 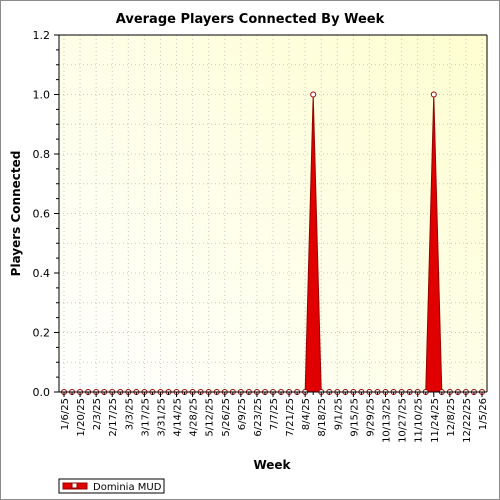 What do you see at coordinates (306, 414) in the screenshot?
I see `x-tick-label: 8/4/25` at bounding box center [306, 414].